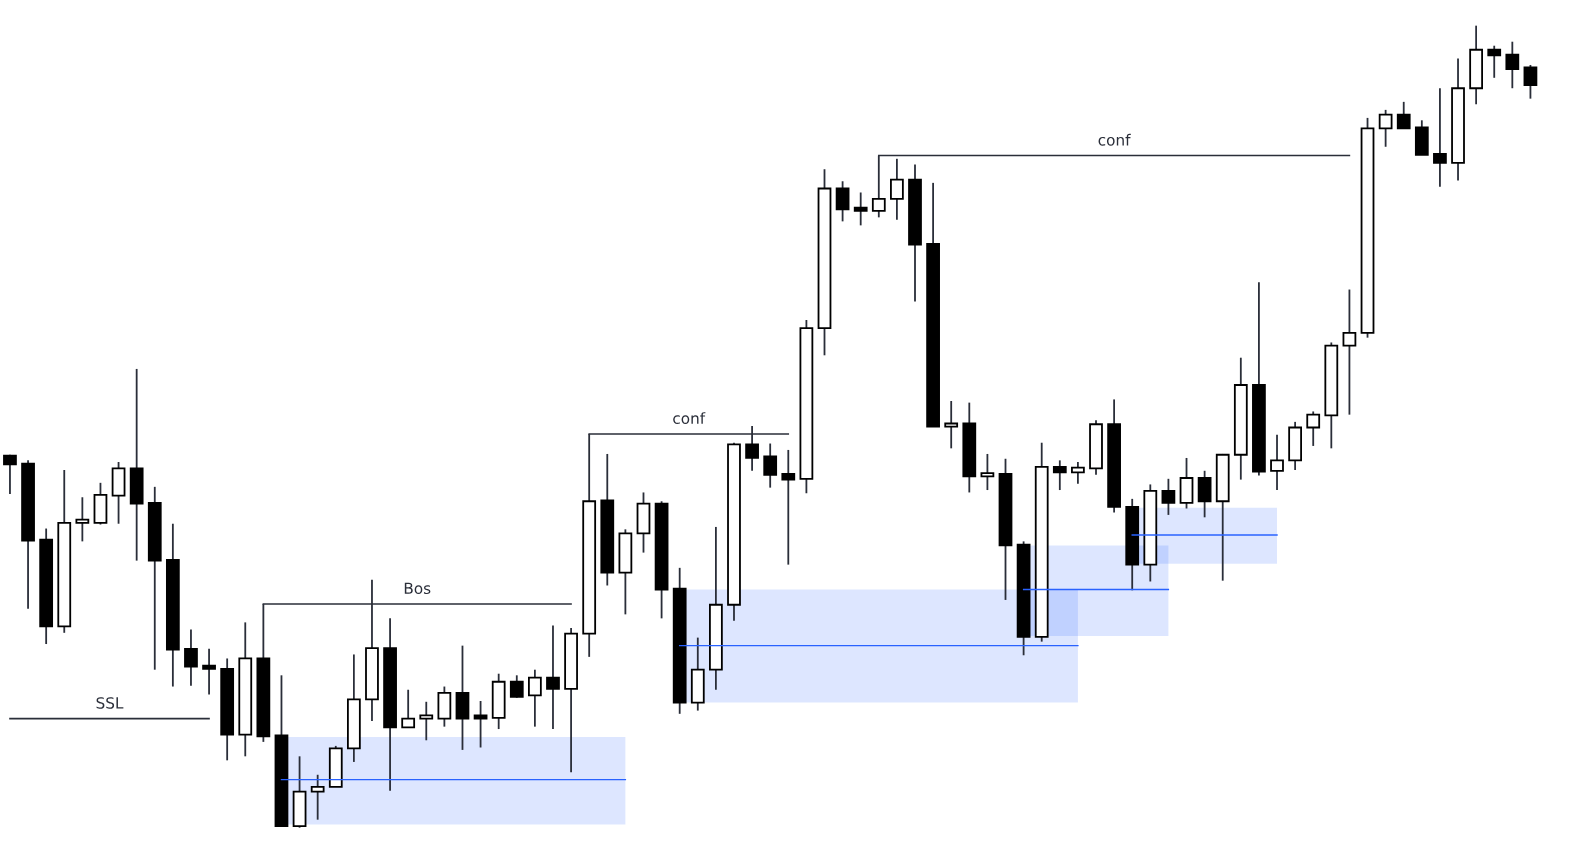 The image size is (1586, 867). What do you see at coordinates (110, 703) in the screenshot?
I see `series-label: SSL` at bounding box center [110, 703].